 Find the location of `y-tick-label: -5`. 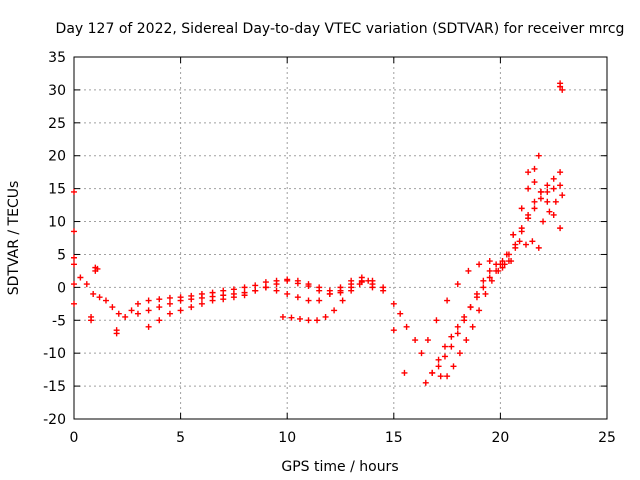

y-tick-label: -5 is located at coordinates (59, 321).